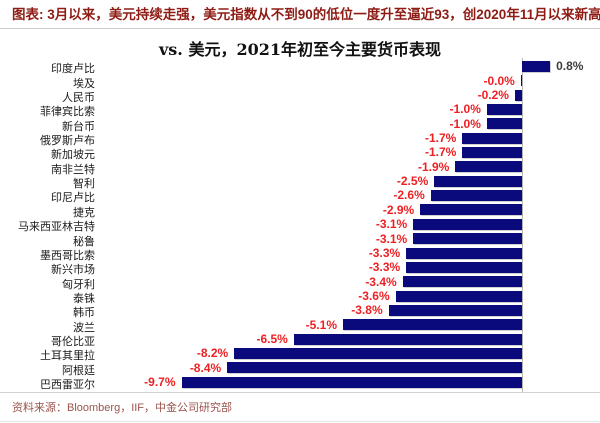 The height and width of the screenshot is (423, 600). What do you see at coordinates (84, 327) in the screenshot?
I see `category-label: 波兰` at bounding box center [84, 327].